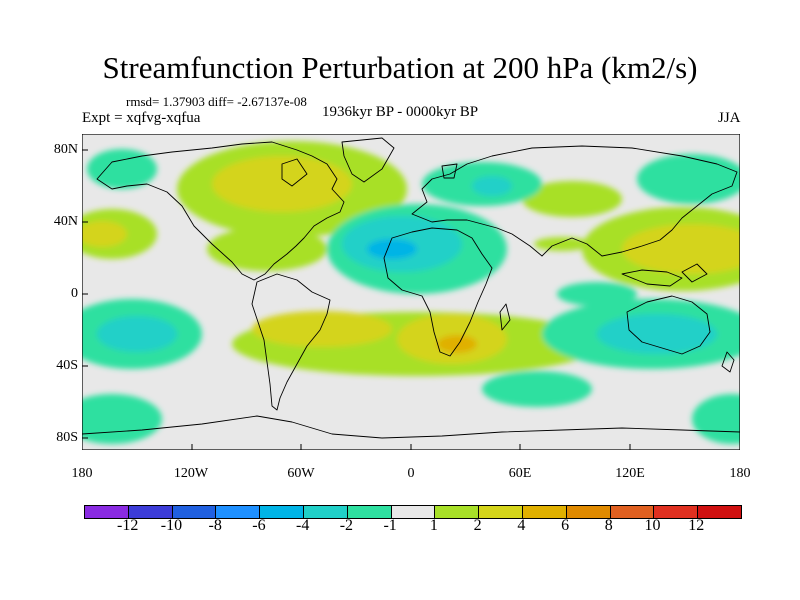 The height and width of the screenshot is (600, 800). What do you see at coordinates (368, 160) in the screenshot?
I see `coast-greenland` at bounding box center [368, 160].